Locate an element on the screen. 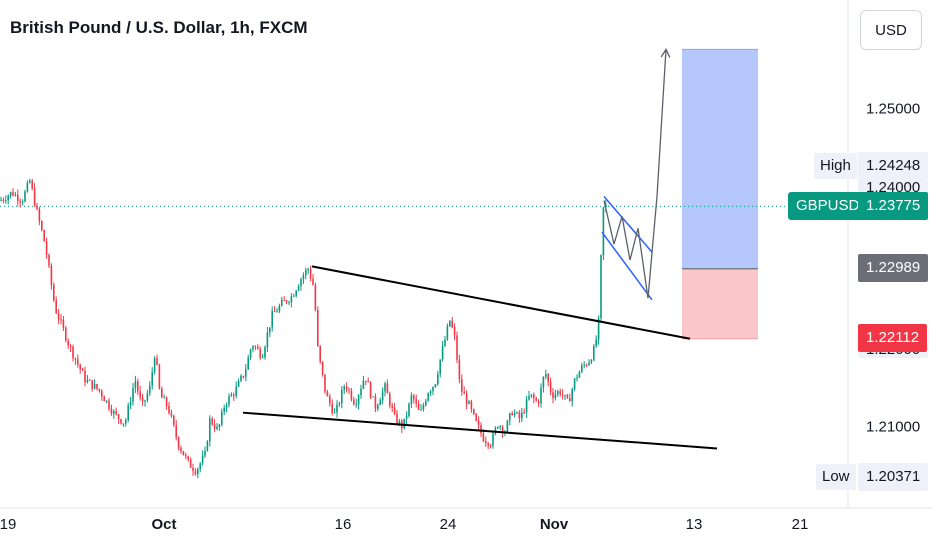 The height and width of the screenshot is (550, 932). lower-trendline is located at coordinates (480, 430).